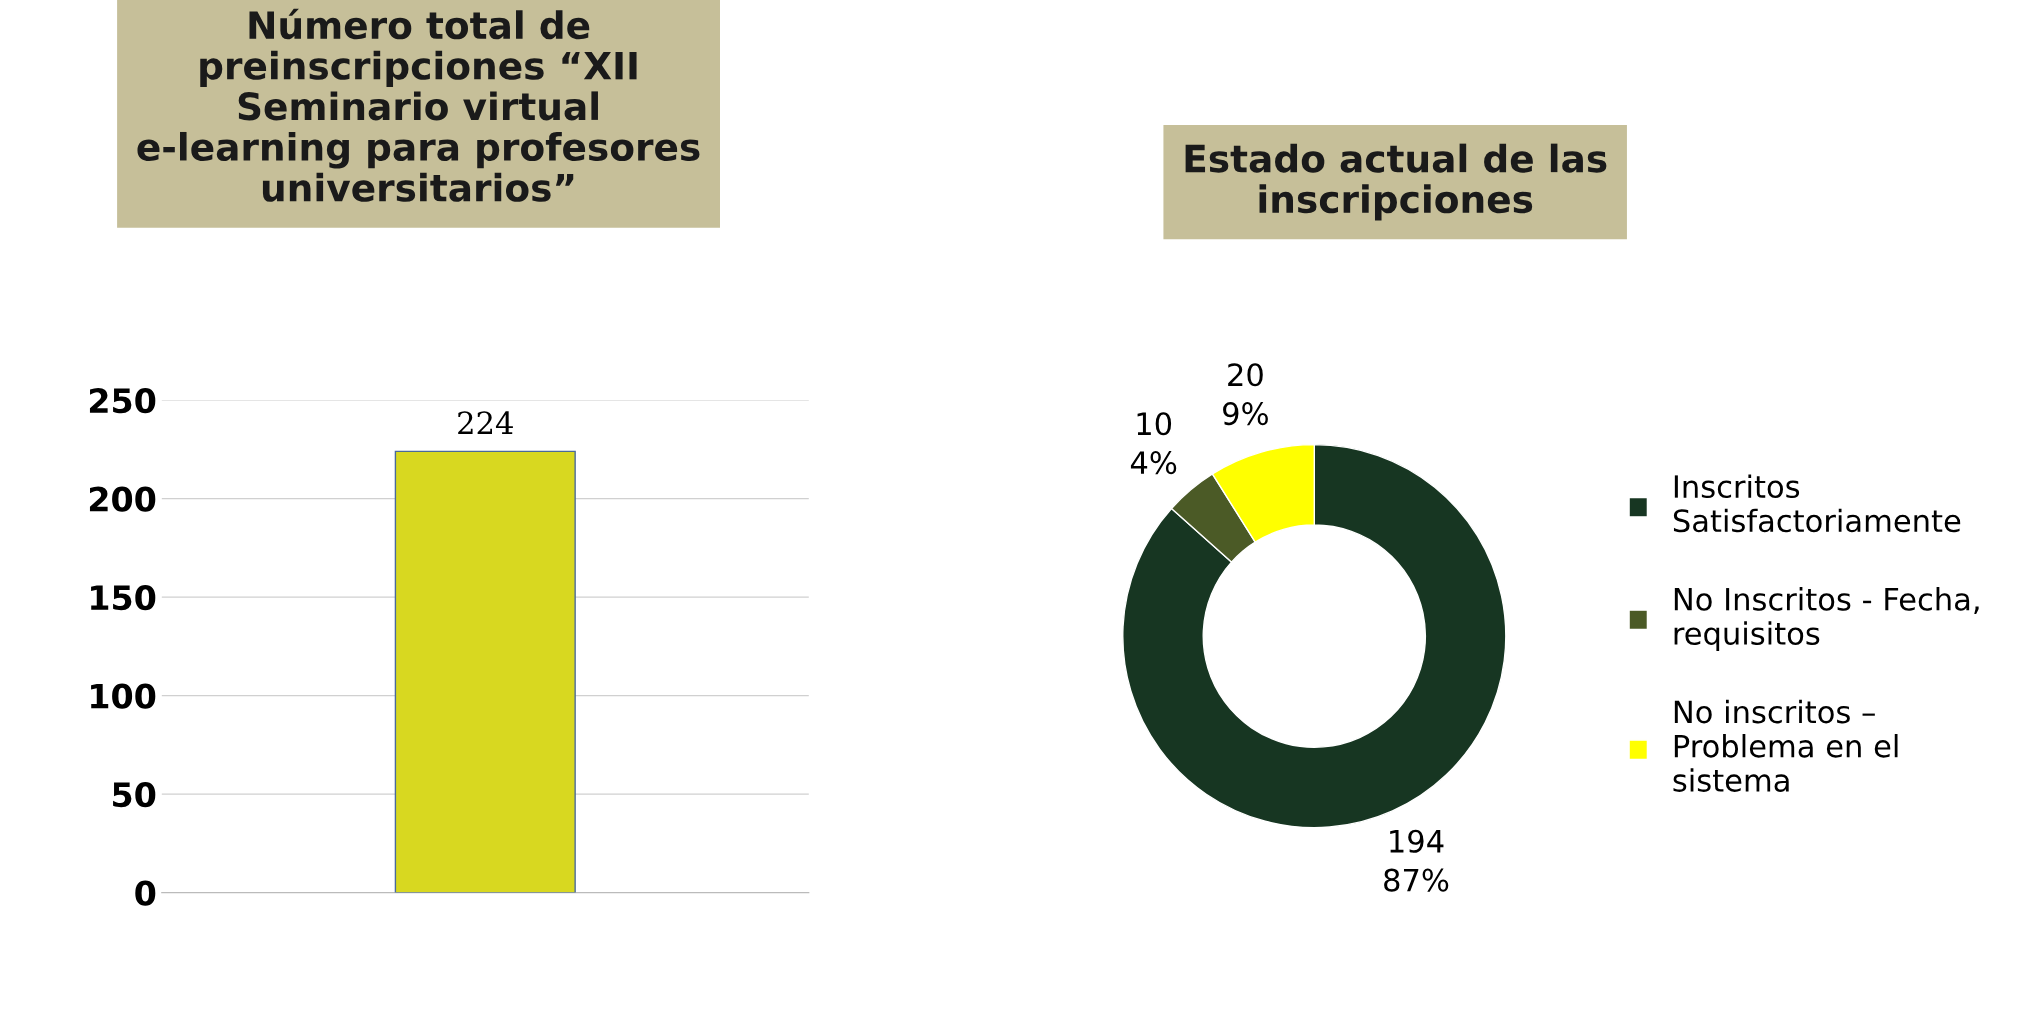  I want to click on data-label: 10 4%, so click(1153, 443).